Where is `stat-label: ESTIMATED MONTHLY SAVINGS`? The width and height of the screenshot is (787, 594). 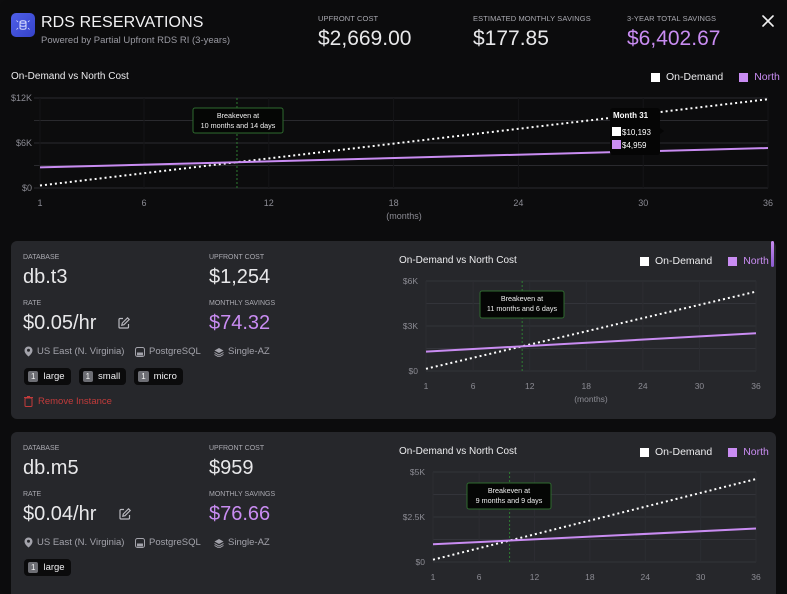 stat-label: ESTIMATED MONTHLY SAVINGS is located at coordinates (532, 18).